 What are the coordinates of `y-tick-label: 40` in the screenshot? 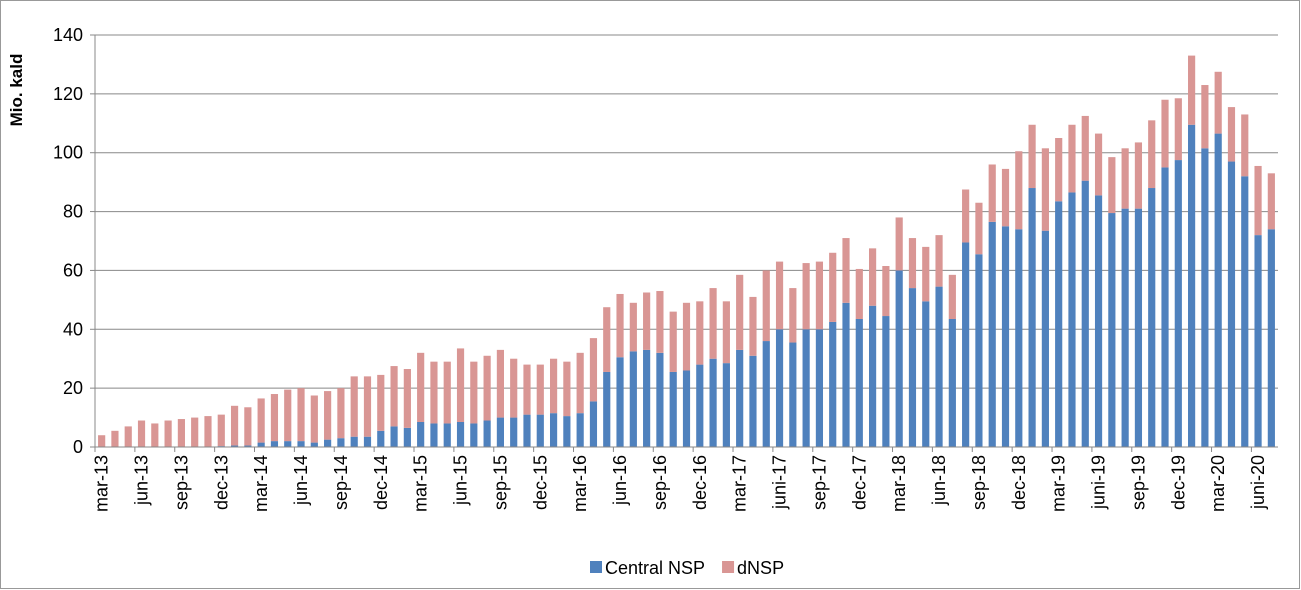 It's located at (73, 329).